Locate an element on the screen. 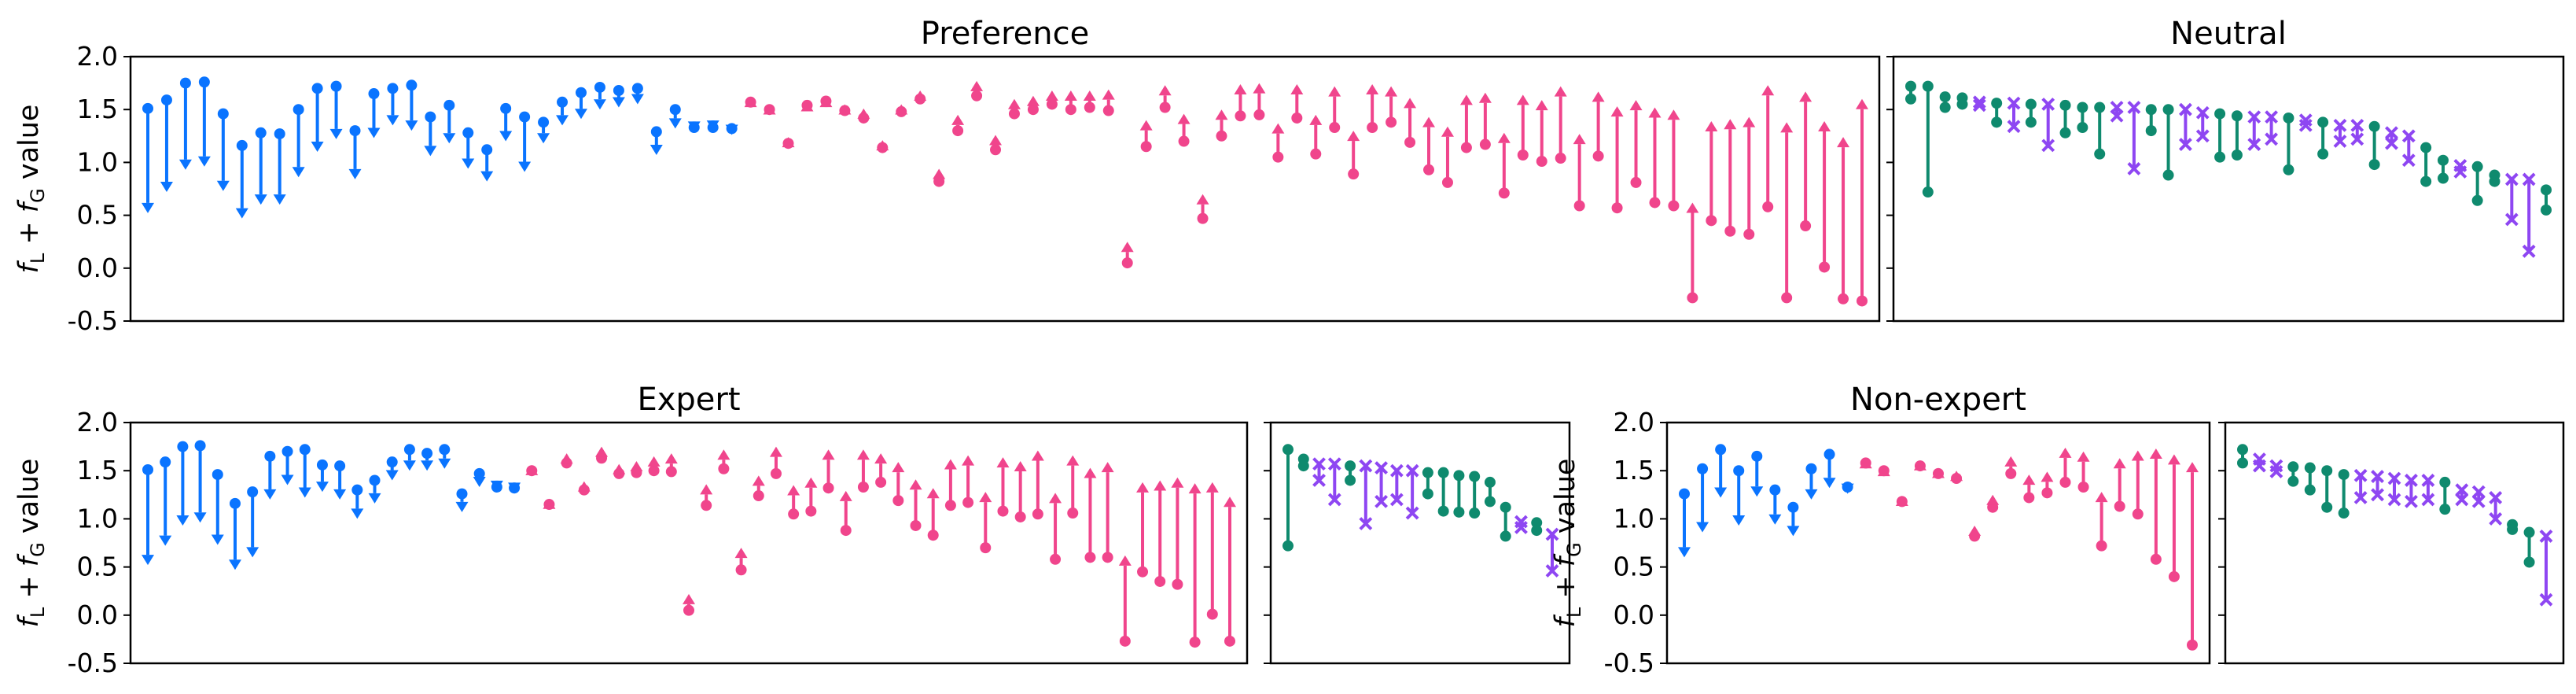 The height and width of the screenshot is (694, 2576). y-tick-label: 1.0 is located at coordinates (97, 518).